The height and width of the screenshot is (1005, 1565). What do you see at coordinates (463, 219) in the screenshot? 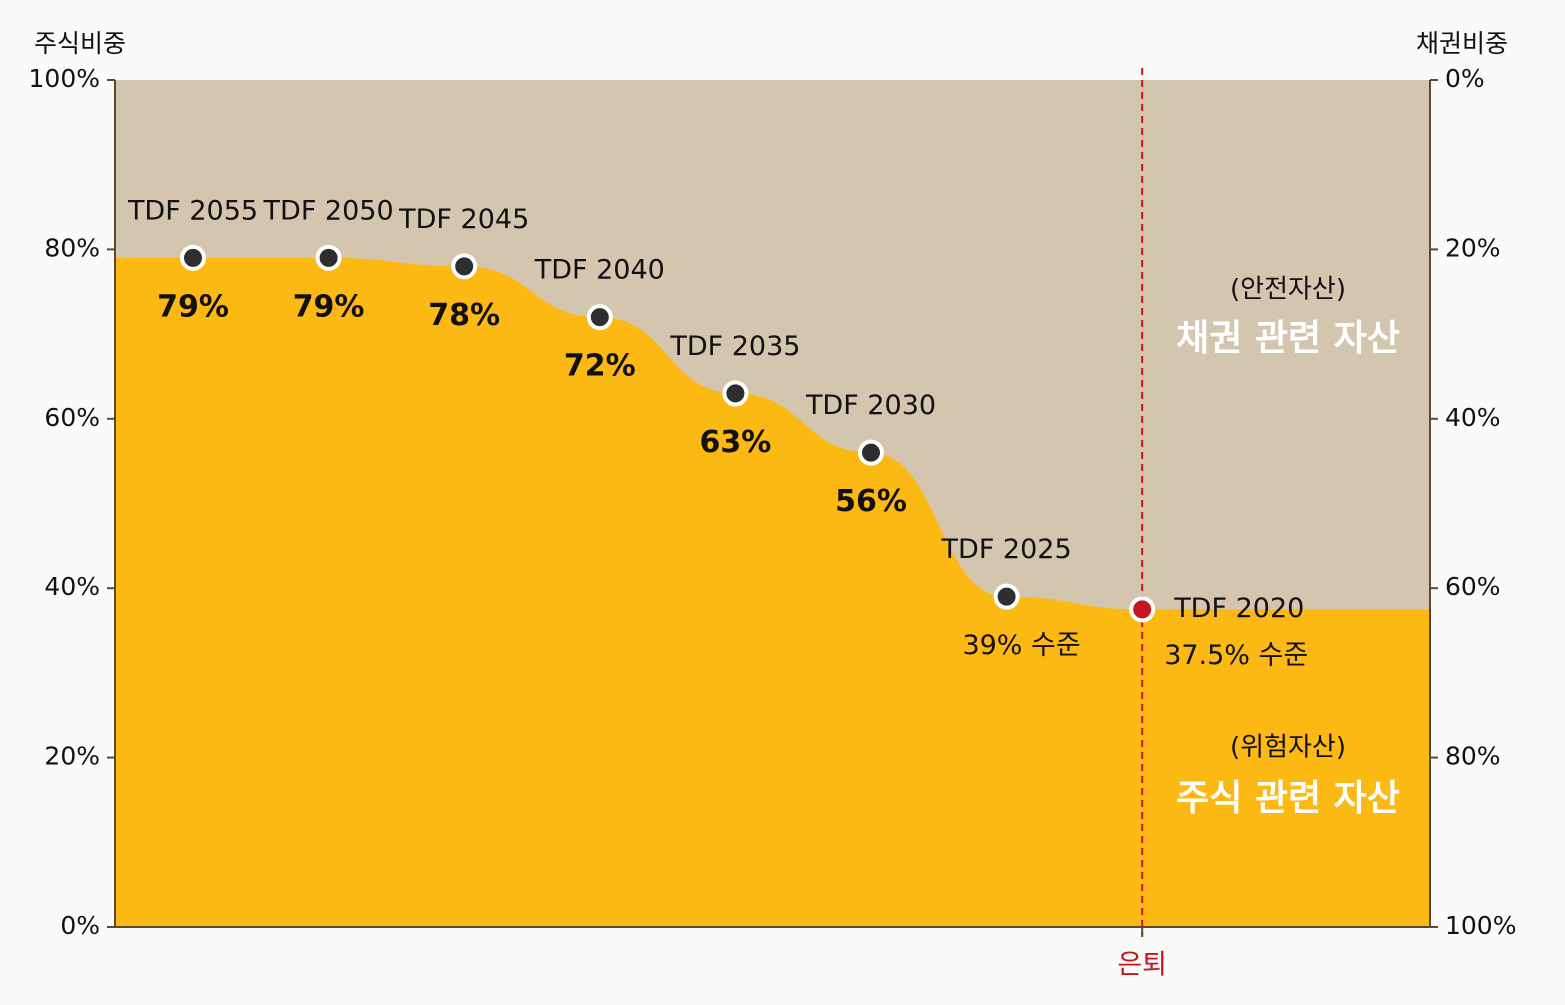
I see `category-label: TDF 2045` at bounding box center [463, 219].